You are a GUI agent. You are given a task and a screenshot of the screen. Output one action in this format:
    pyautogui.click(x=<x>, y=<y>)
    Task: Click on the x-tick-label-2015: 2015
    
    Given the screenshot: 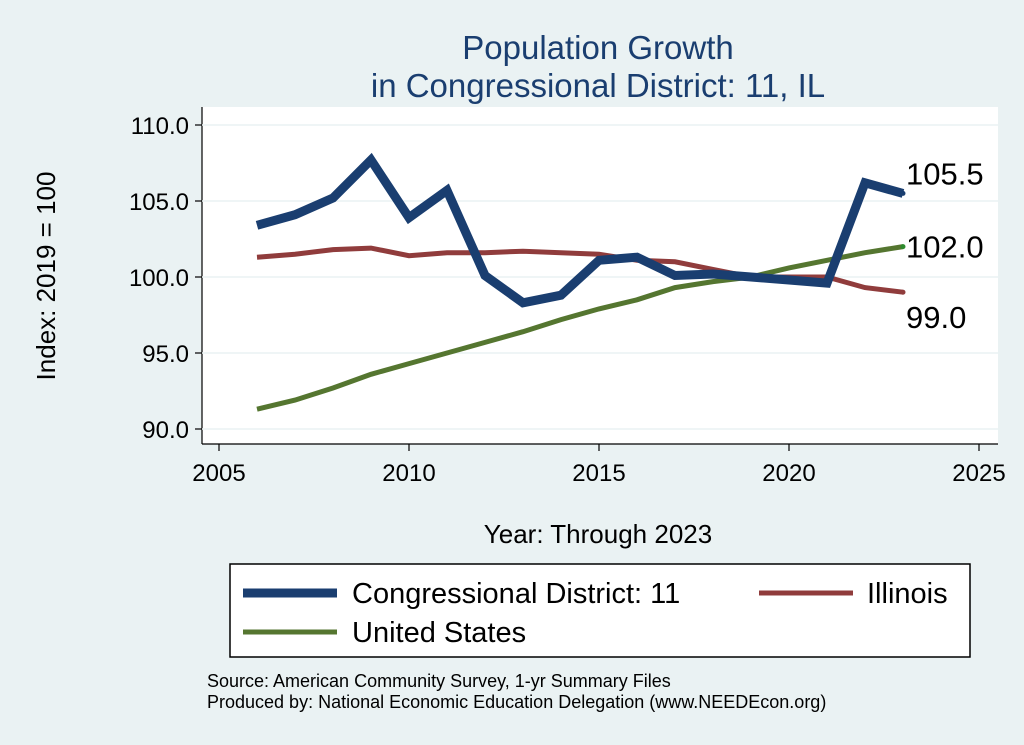 What is the action you would take?
    pyautogui.click(x=598, y=473)
    